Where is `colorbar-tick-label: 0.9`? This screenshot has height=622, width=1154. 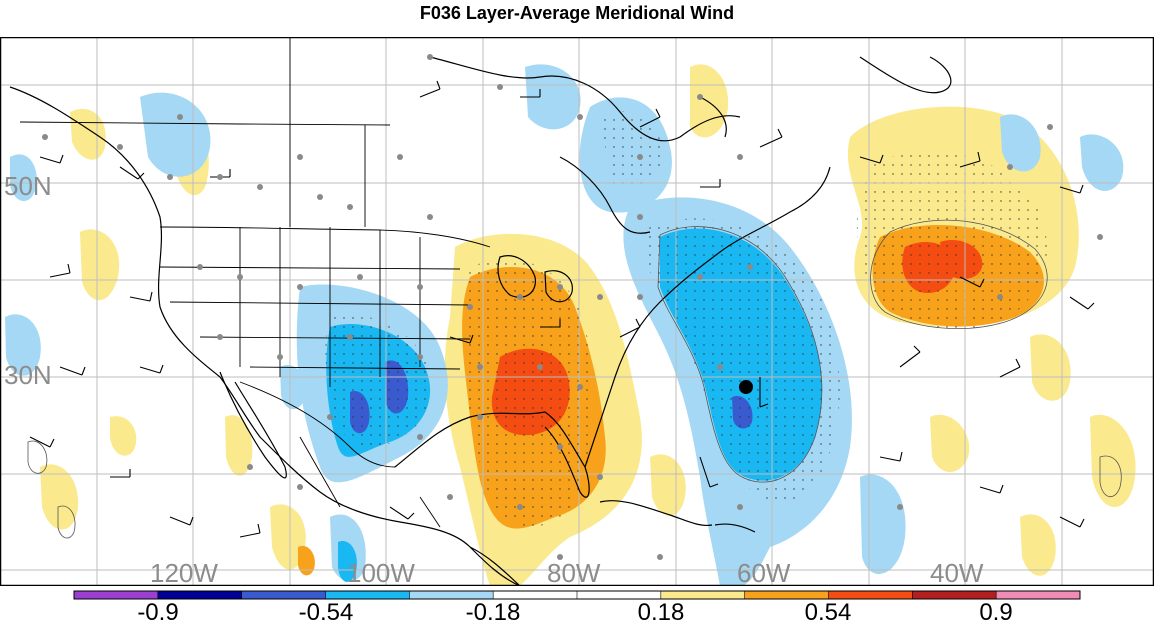 colorbar-tick-label: 0.9 is located at coordinates (995, 610).